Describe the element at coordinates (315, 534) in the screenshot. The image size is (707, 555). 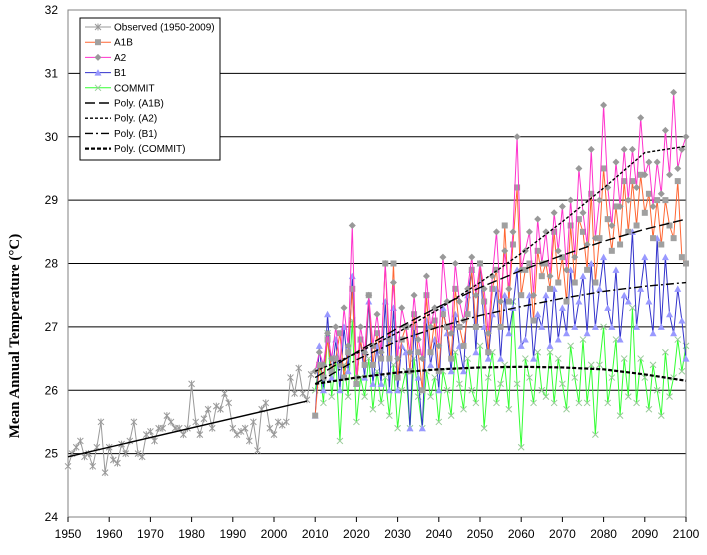
I see `x-tick-label: 2010` at that location.